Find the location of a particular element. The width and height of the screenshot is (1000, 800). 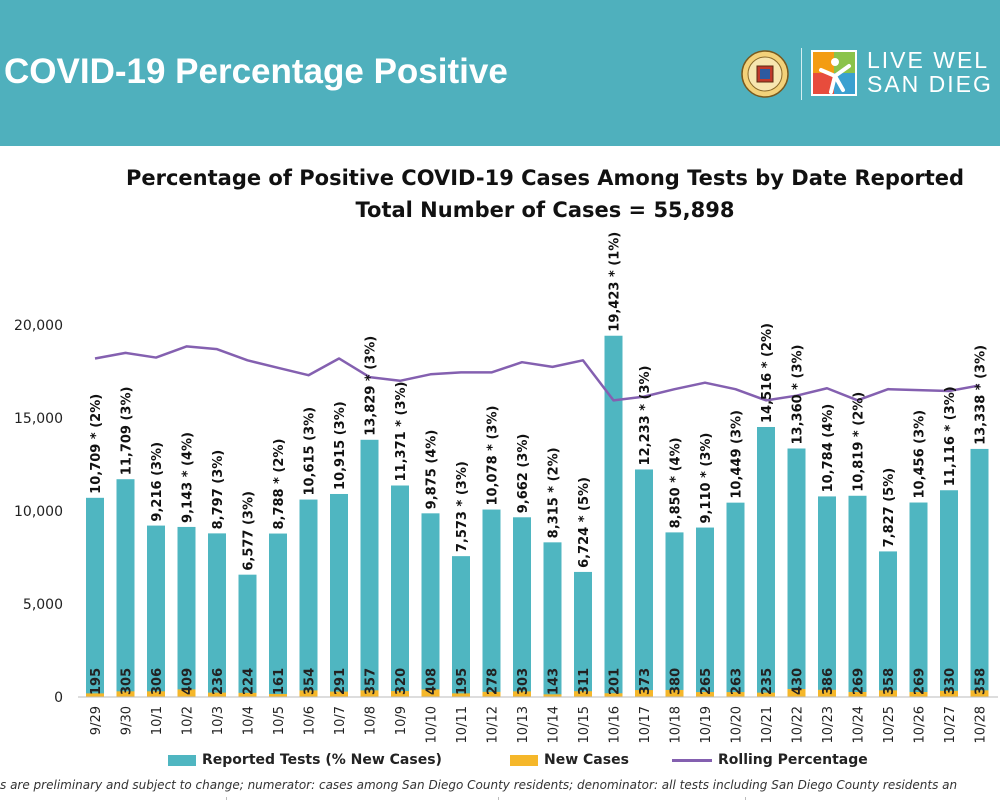

data-label-cases: 236 is located at coordinates (218, 681).